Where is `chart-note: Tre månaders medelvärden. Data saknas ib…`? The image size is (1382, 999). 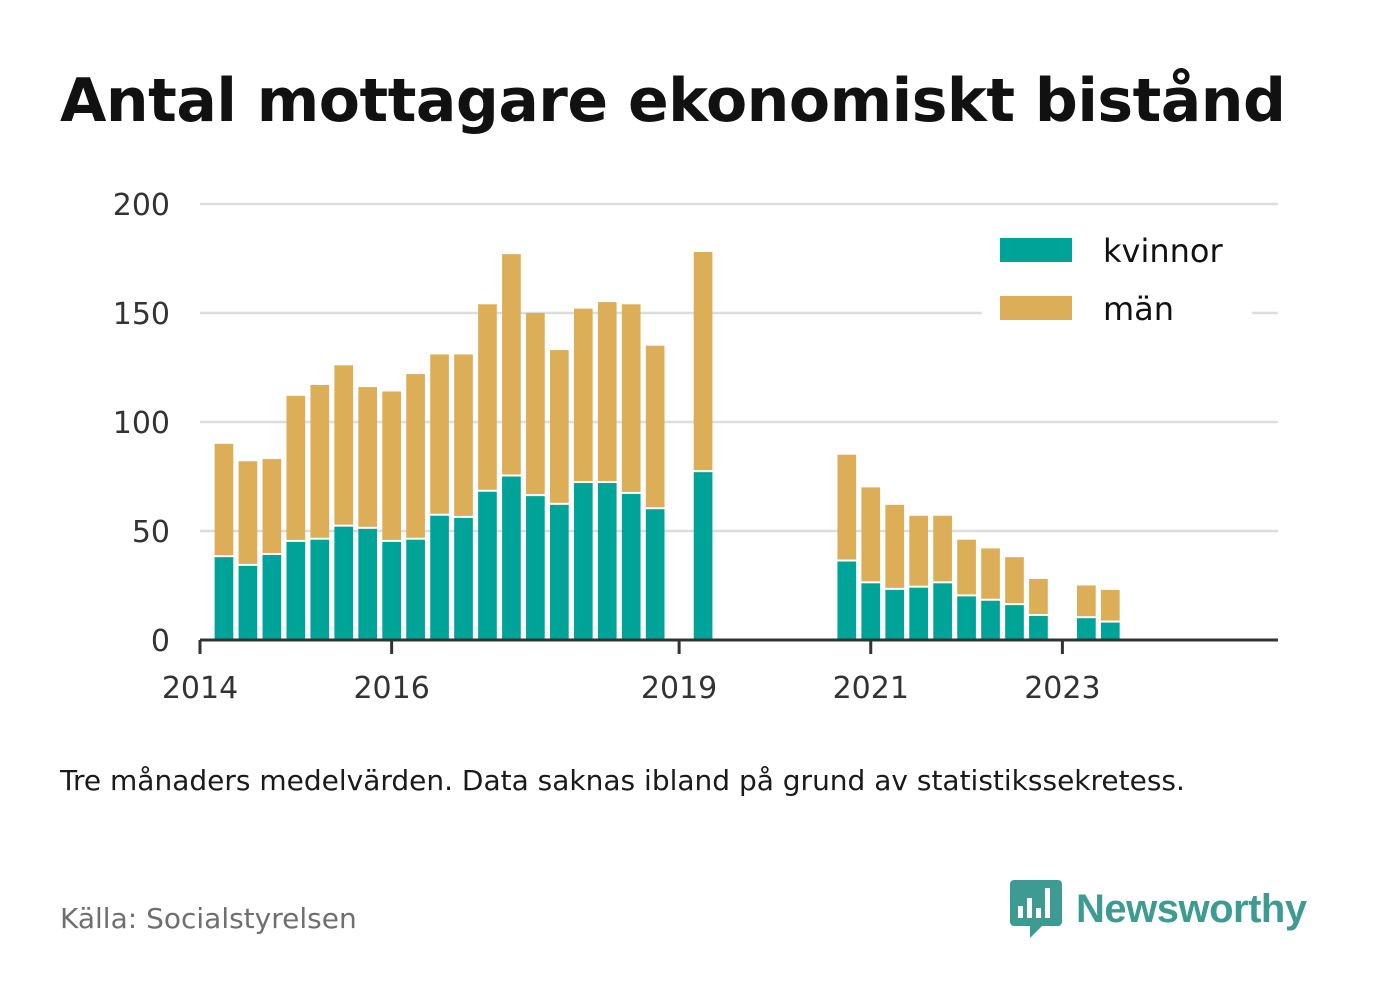 chart-note: Tre månaders medelvärden. Data saknas ib… is located at coordinates (622, 780).